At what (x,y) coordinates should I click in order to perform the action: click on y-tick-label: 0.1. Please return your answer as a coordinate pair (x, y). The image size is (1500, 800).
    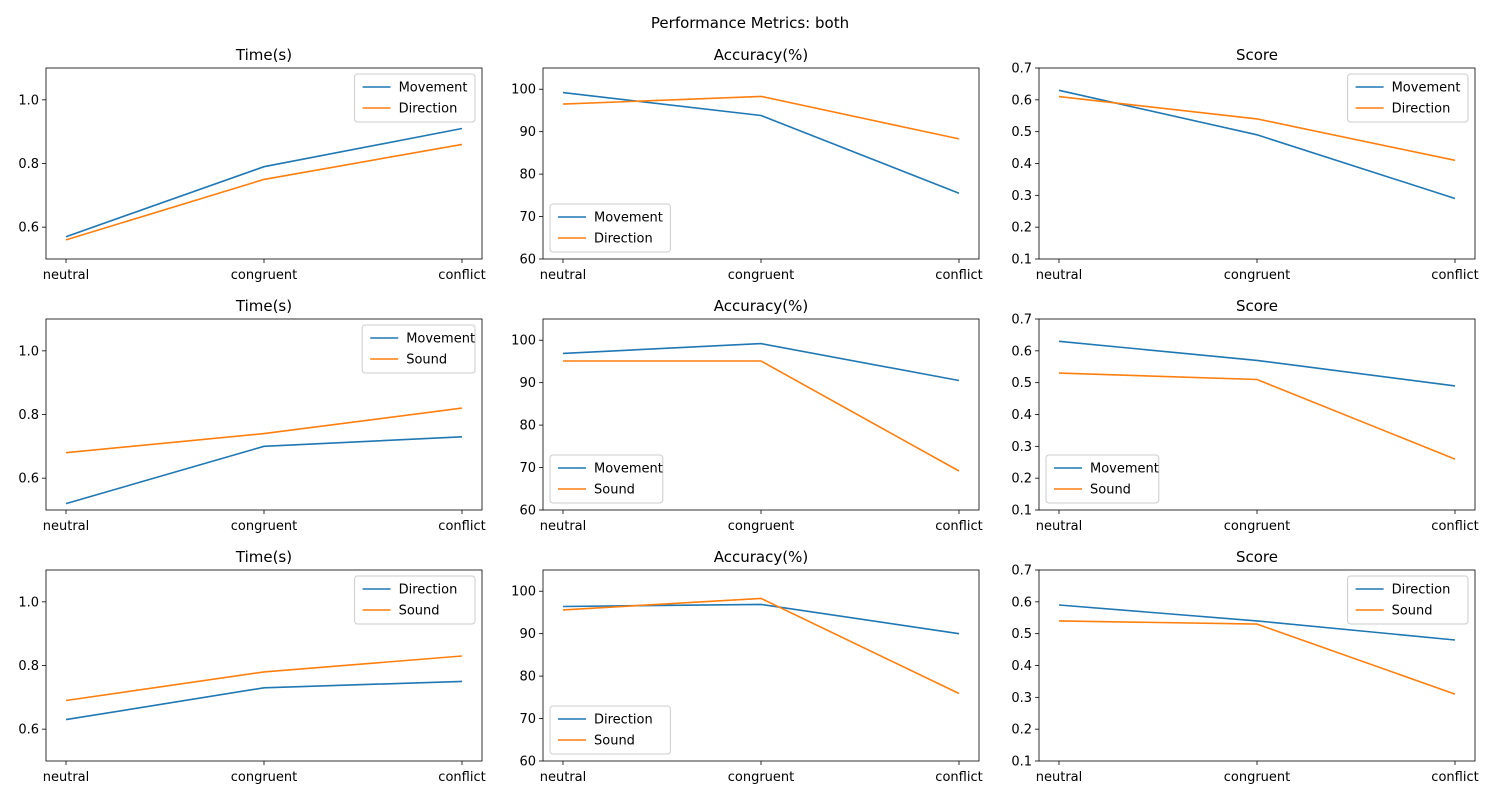
    Looking at the image, I should click on (1021, 762).